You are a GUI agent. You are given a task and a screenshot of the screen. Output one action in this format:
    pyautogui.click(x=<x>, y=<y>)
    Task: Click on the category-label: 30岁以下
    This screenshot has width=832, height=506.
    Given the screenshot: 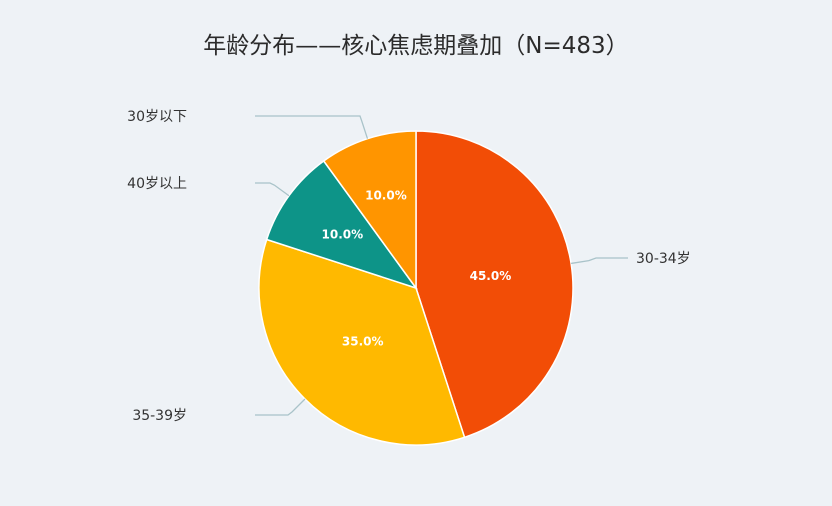 What is the action you would take?
    pyautogui.click(x=157, y=117)
    